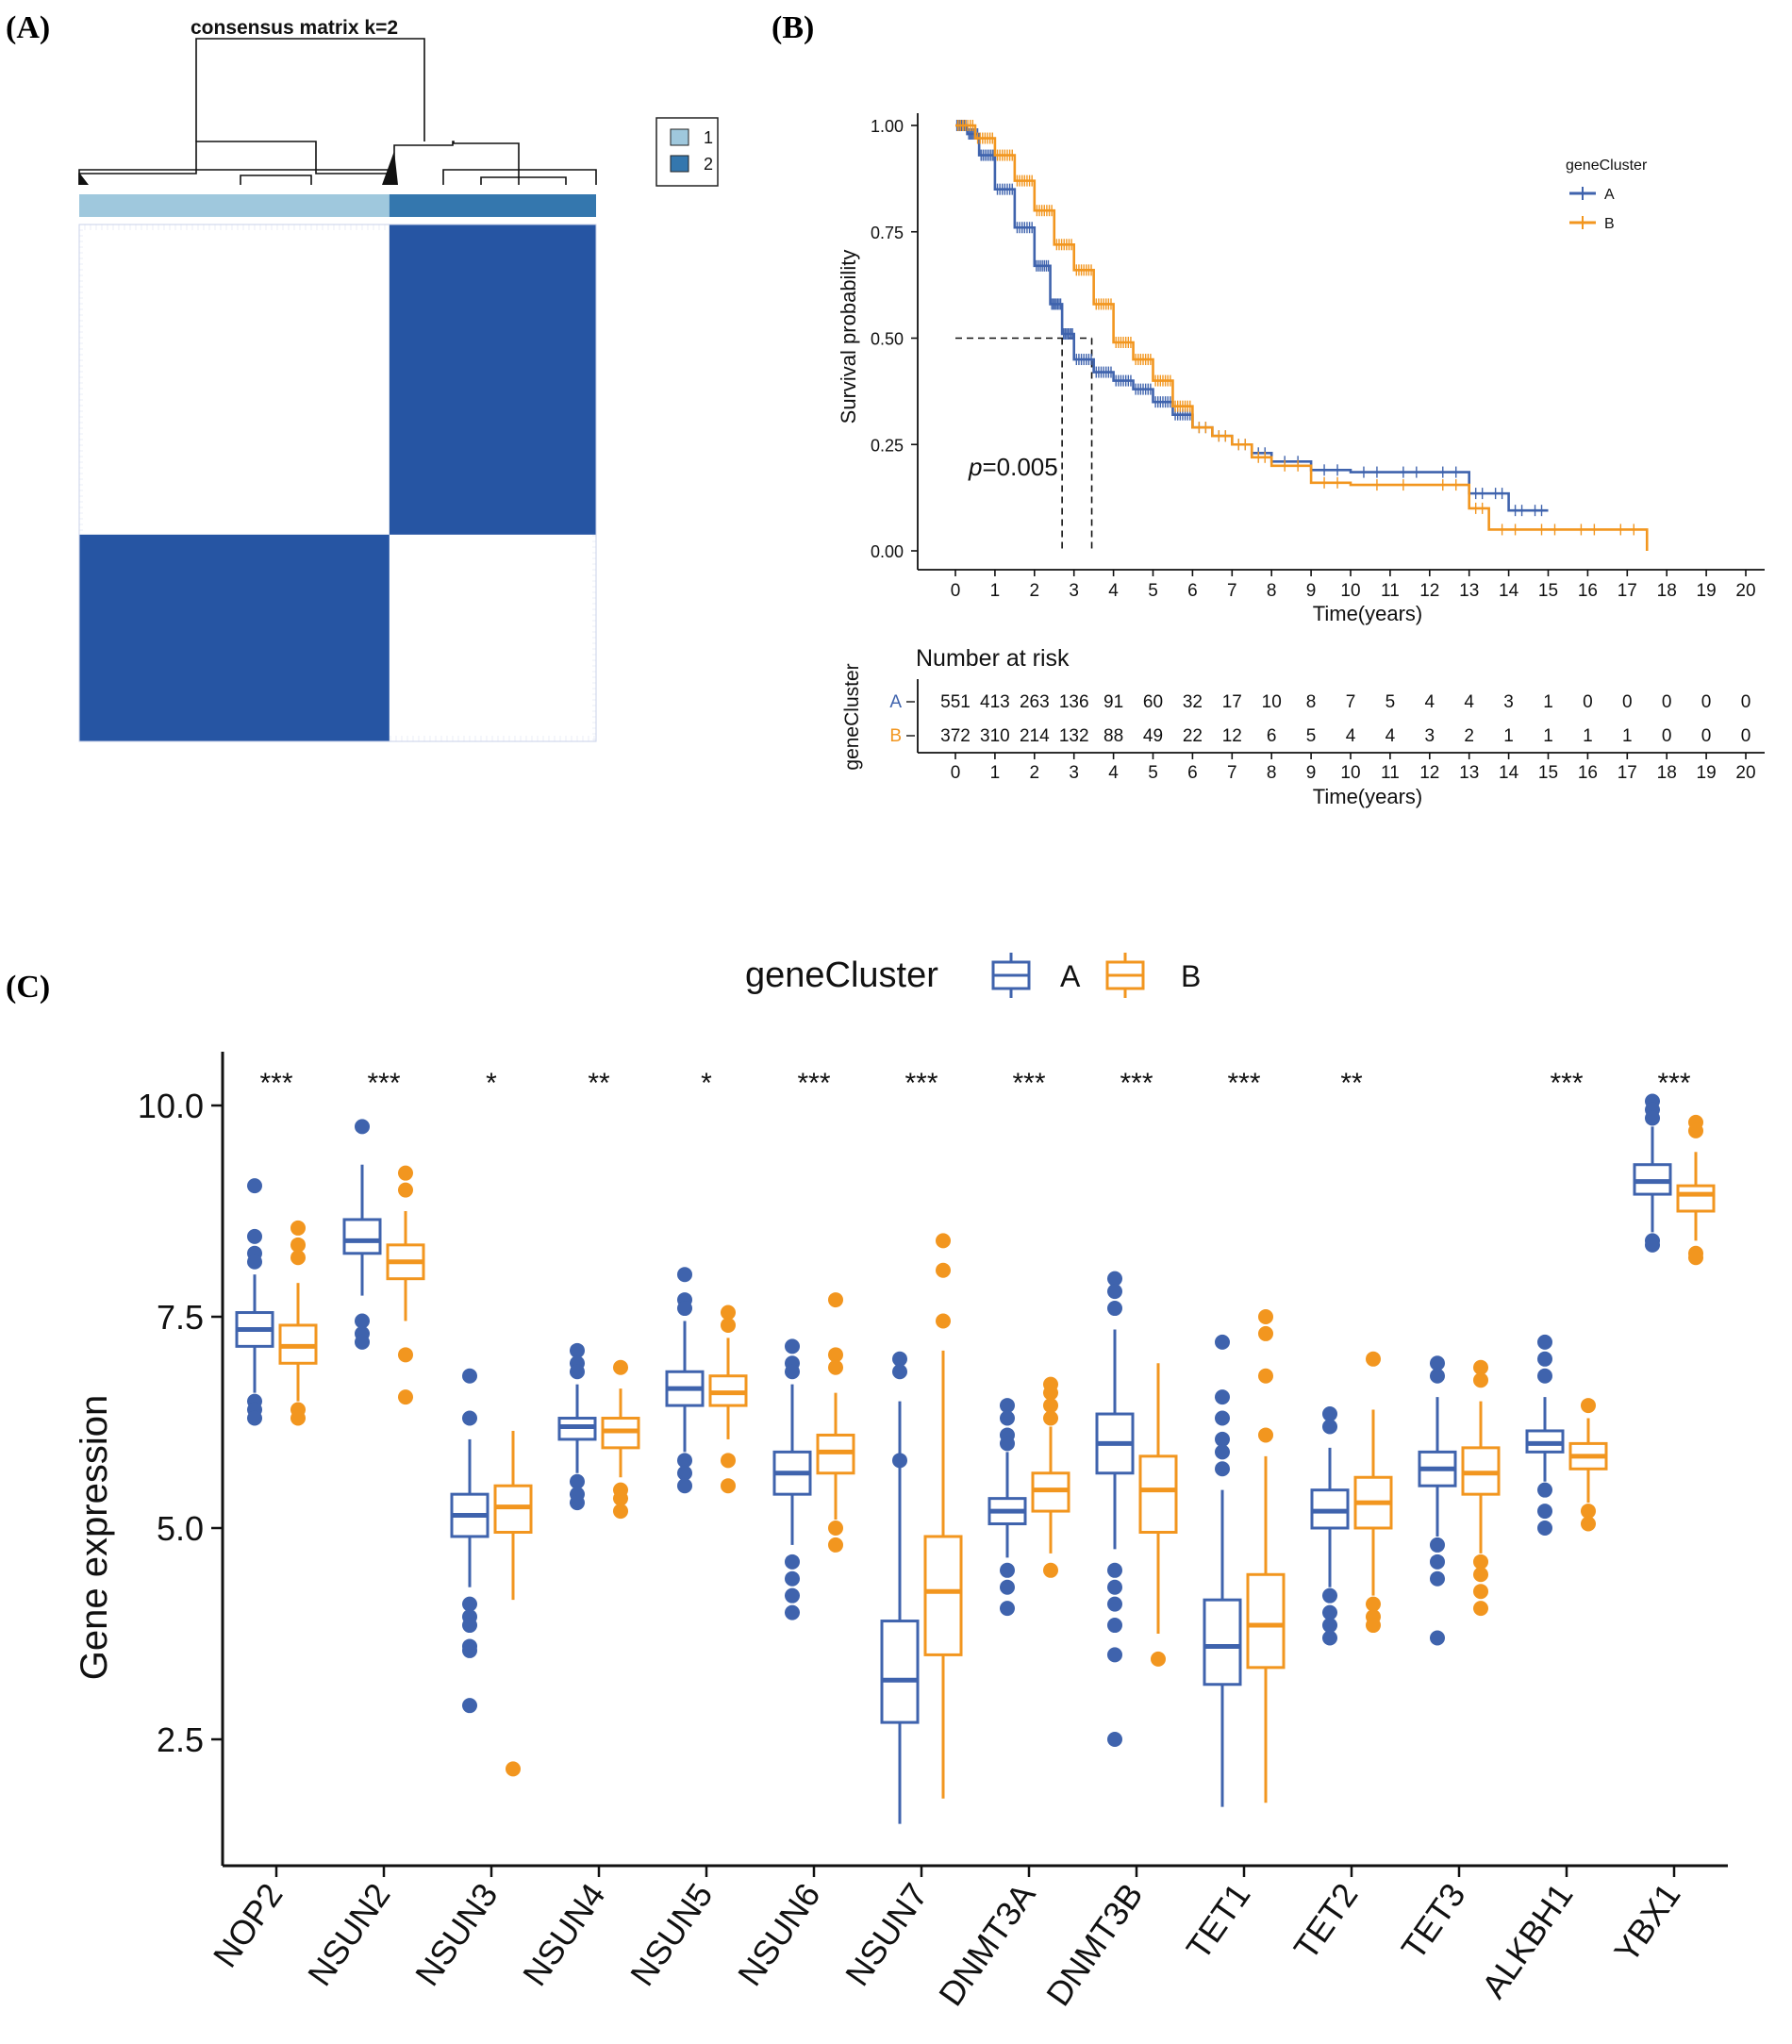  I want to click on heatmap-frame, so click(338, 483).